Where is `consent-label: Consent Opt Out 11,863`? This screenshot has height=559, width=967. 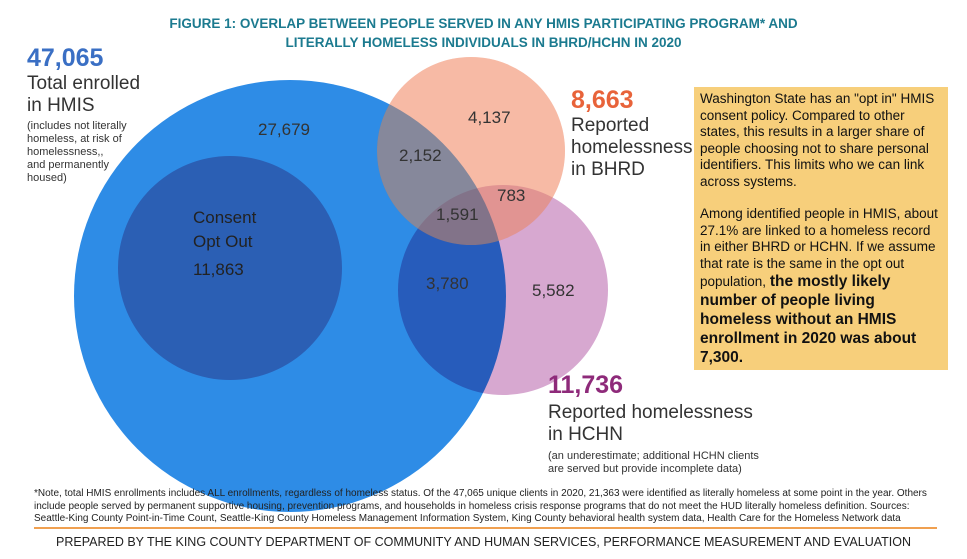 consent-label: Consent Opt Out 11,863 is located at coordinates (224, 244).